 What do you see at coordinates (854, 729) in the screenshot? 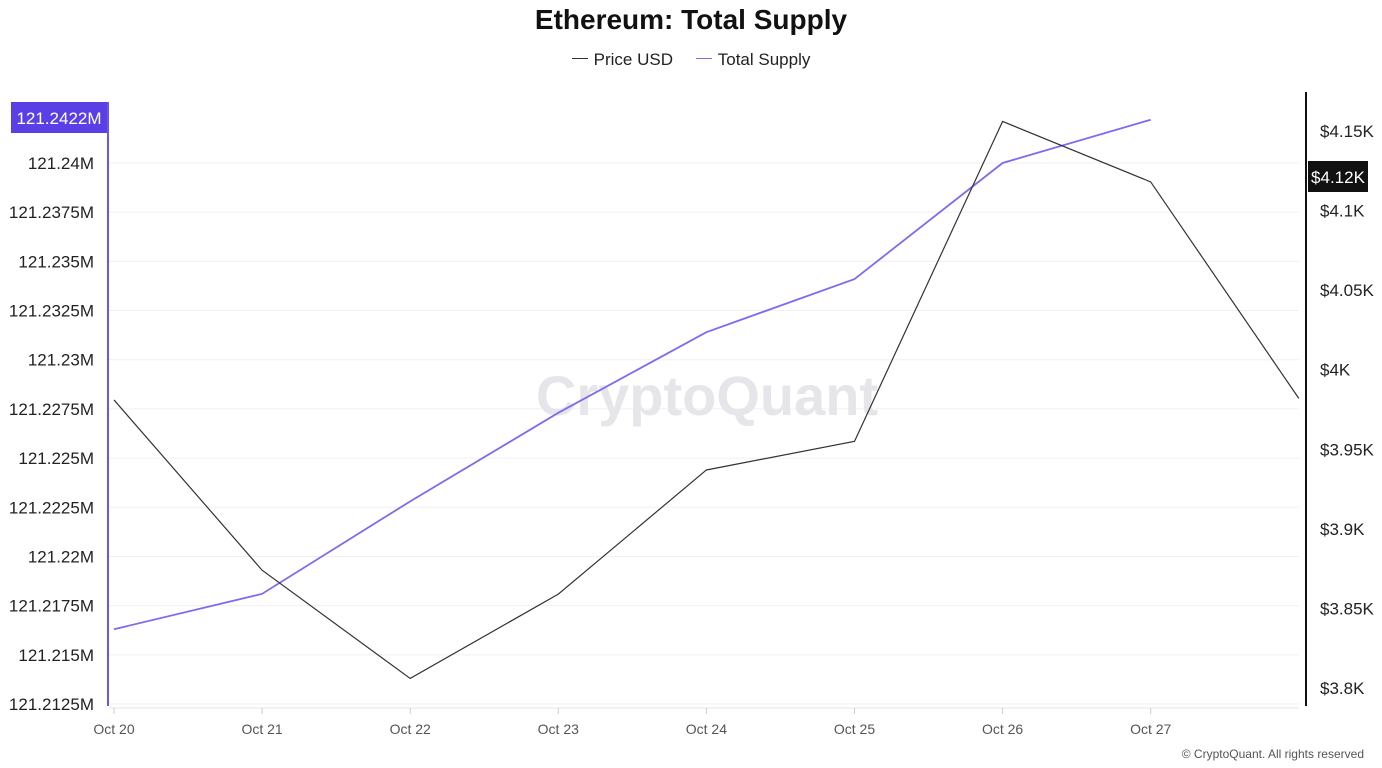
I see `x-tick-label: Oct 25` at bounding box center [854, 729].